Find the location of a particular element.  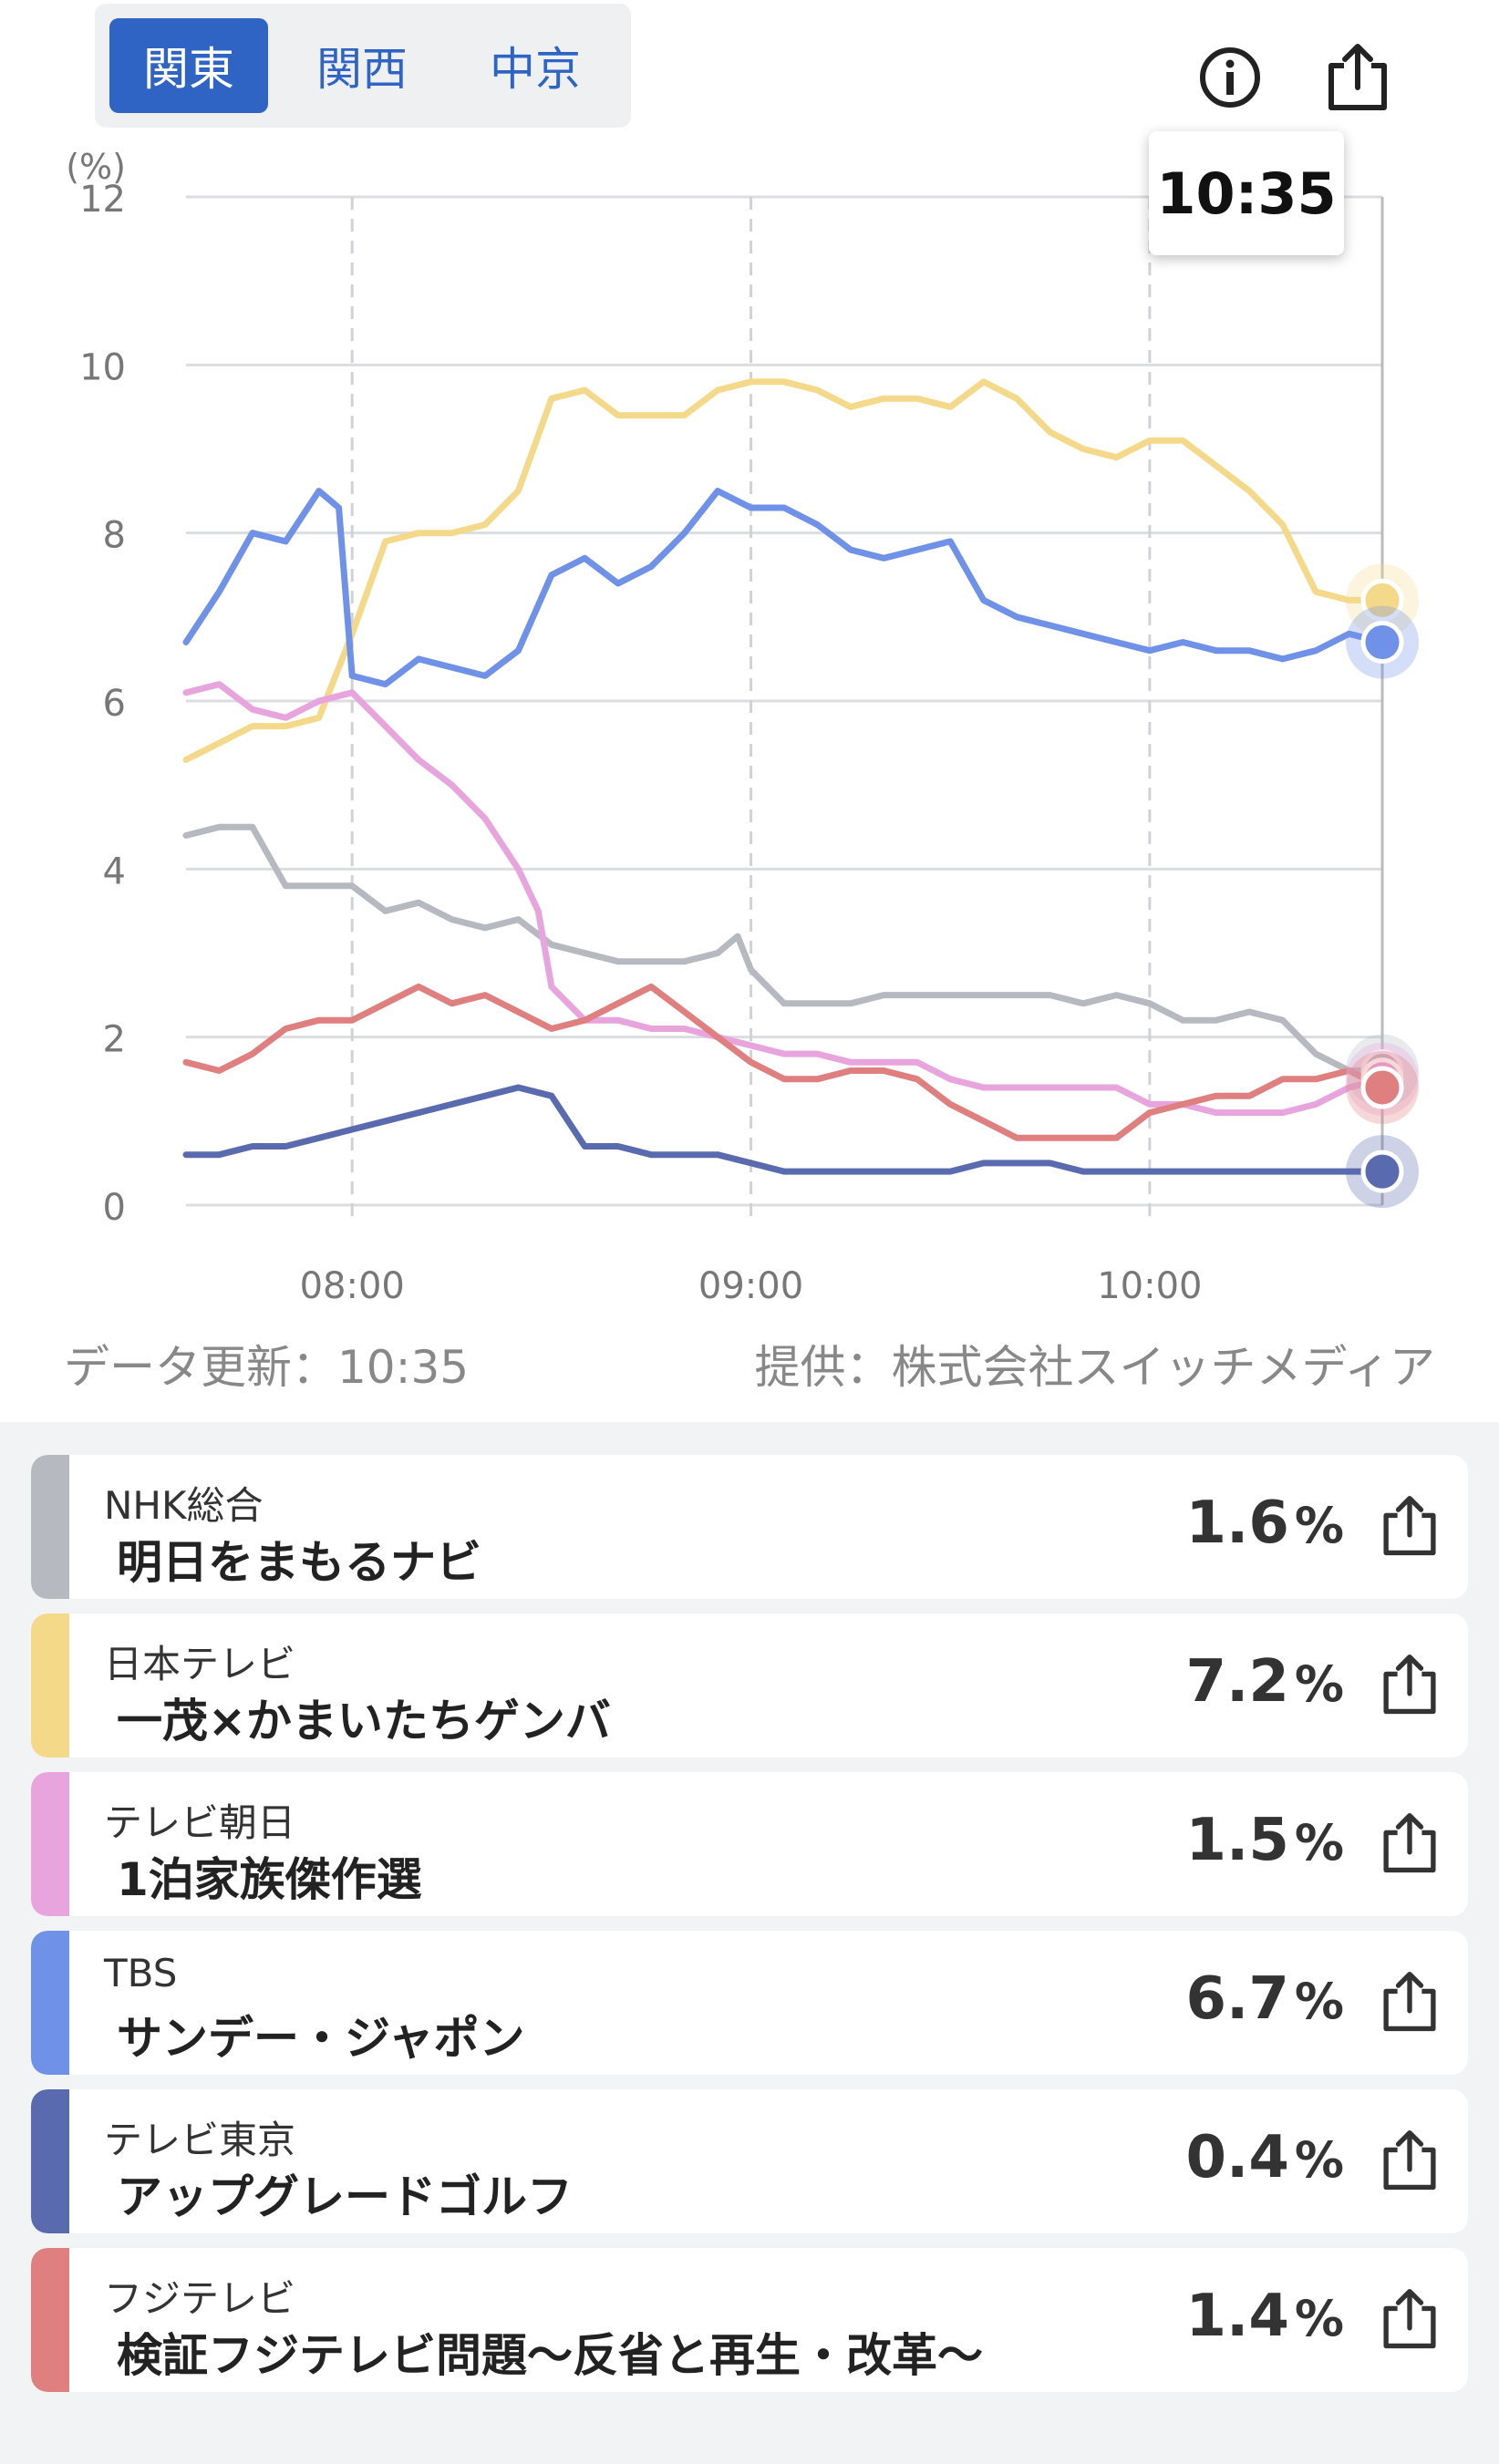

program-title: 検証フジテレビ問題～反省と再生・改革～ is located at coordinates (550, 2356).